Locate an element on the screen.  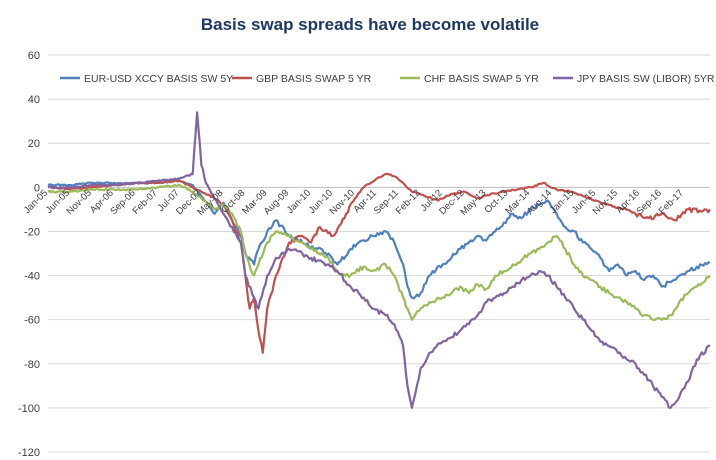
y-tick-label: -20 is located at coordinates (32, 232).